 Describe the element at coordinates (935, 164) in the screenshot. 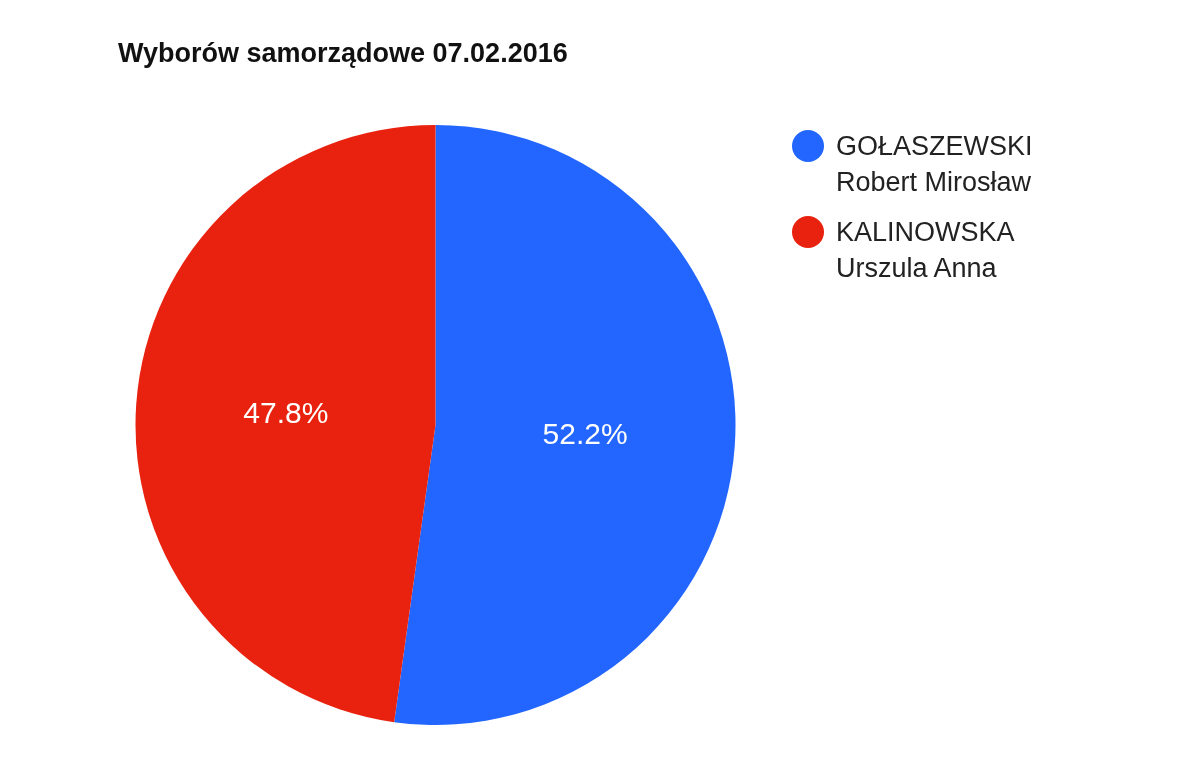

I see `legend-label: GOŁASZEWSKI Robert Mirosław` at that location.